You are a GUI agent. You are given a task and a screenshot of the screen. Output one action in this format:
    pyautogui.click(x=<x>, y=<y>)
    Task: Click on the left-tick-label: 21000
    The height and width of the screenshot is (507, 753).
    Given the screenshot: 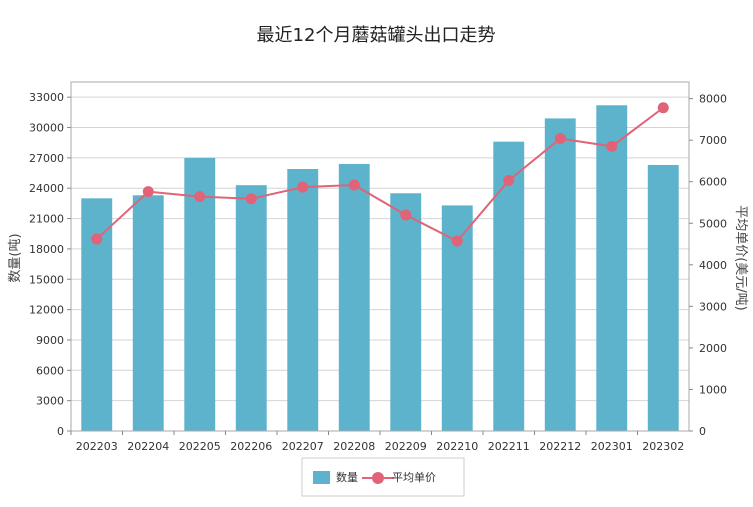 What is the action you would take?
    pyautogui.click(x=46, y=219)
    